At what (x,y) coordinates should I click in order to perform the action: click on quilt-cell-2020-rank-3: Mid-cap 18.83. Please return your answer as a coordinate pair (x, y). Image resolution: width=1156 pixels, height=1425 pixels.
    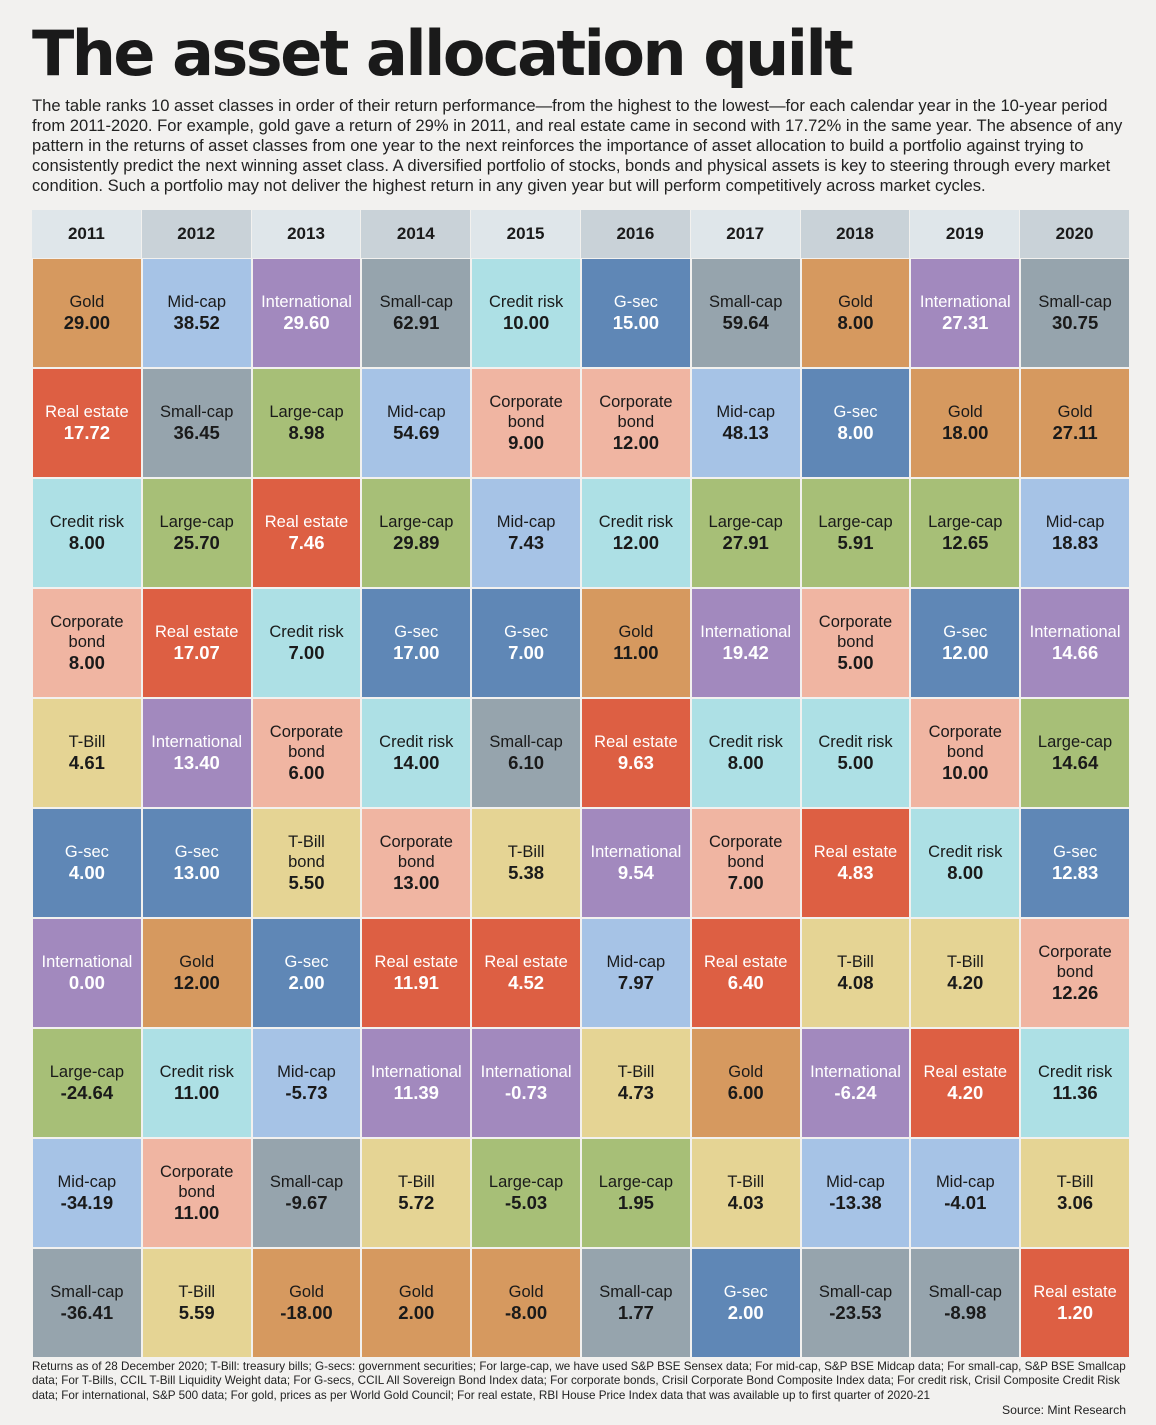
    Looking at the image, I should click on (1075, 533).